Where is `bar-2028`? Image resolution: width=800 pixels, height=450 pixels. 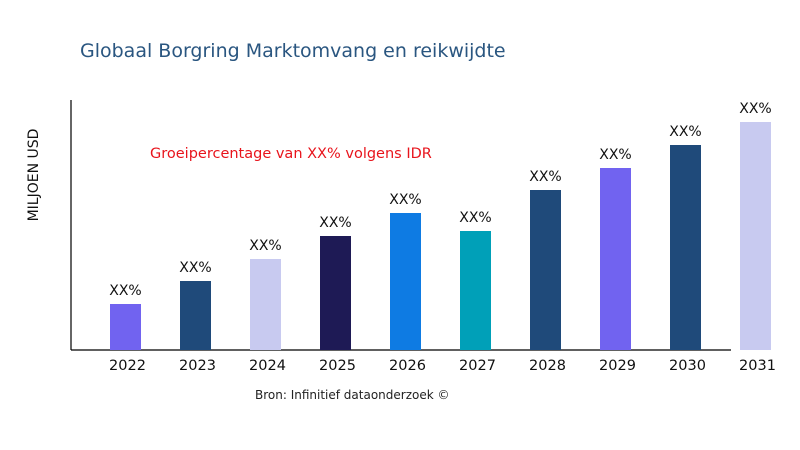
bar-2028 is located at coordinates (545, 270).